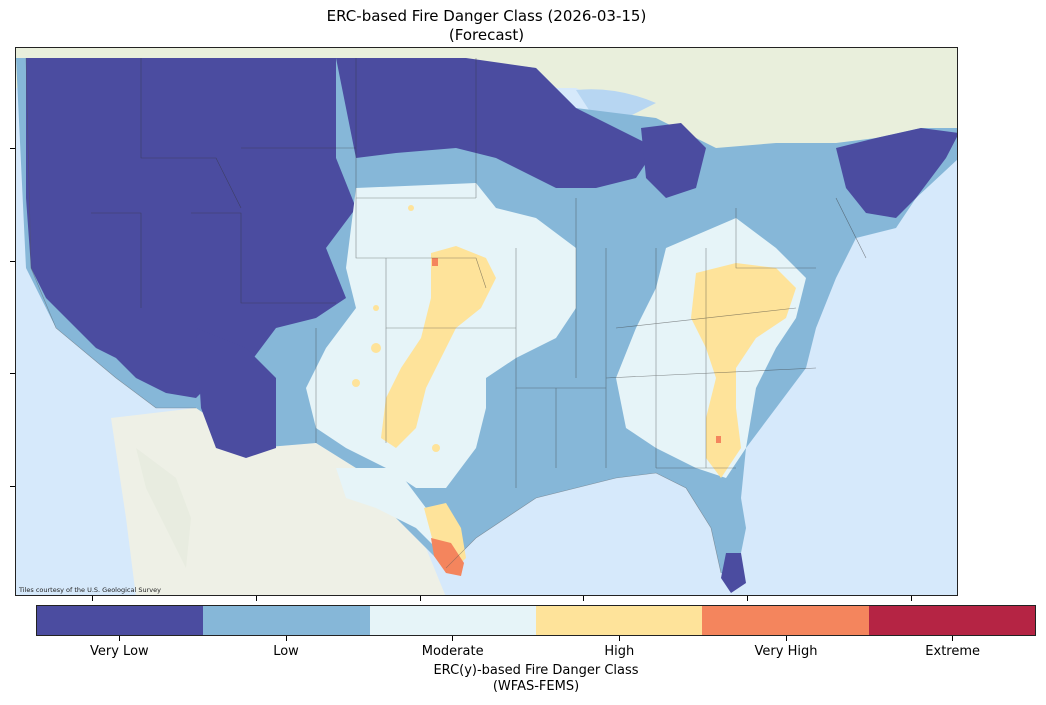 The height and width of the screenshot is (705, 1046). What do you see at coordinates (452, 651) in the screenshot?
I see `colorbar-label: Moderate` at bounding box center [452, 651].